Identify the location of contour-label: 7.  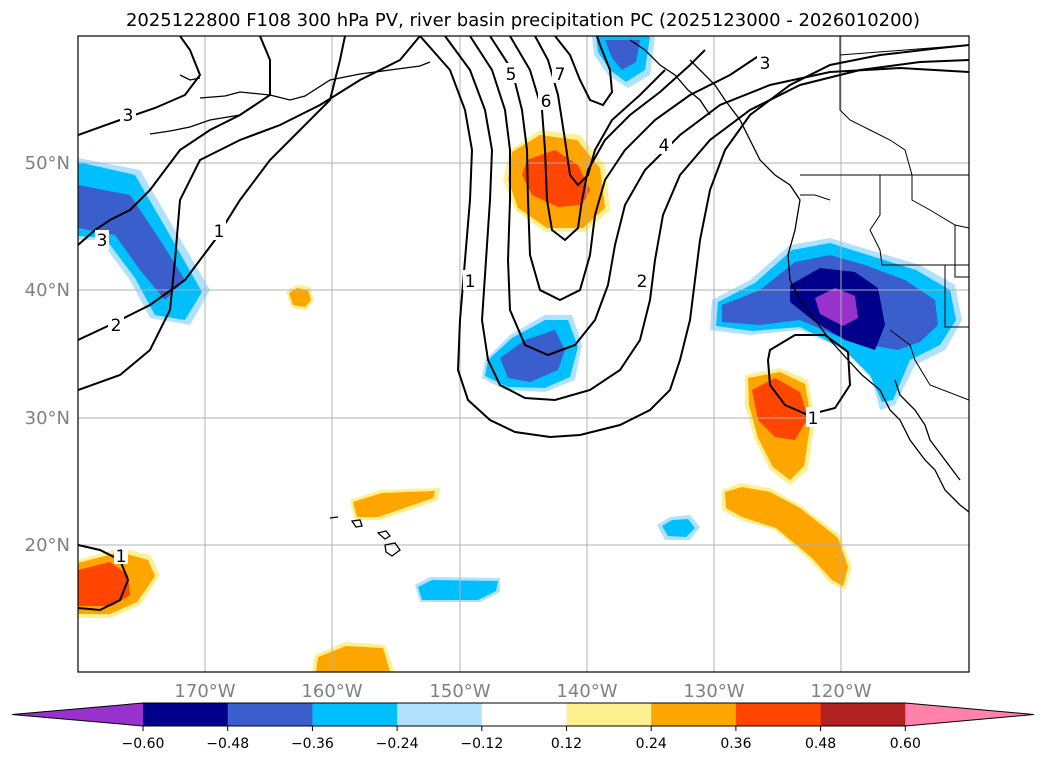
(560, 75).